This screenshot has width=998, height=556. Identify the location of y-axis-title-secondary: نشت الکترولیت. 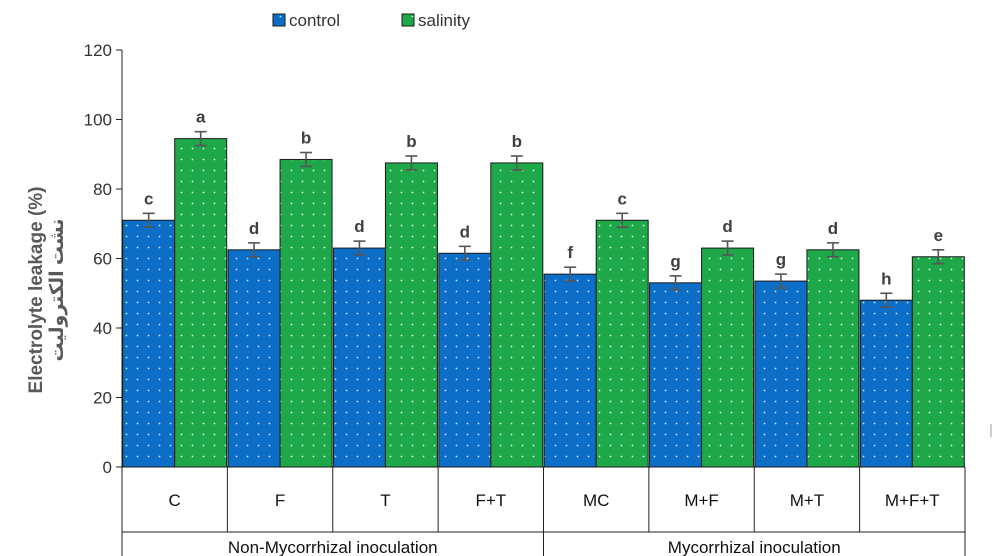
(57, 290).